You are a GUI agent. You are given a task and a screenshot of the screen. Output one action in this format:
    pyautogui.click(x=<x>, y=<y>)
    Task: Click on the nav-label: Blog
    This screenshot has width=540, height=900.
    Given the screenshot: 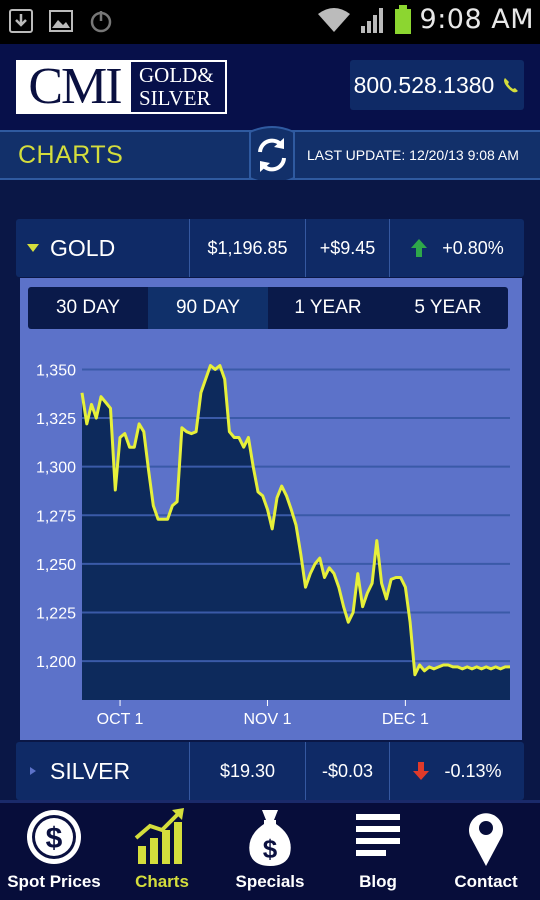 What is the action you would take?
    pyautogui.click(x=378, y=881)
    